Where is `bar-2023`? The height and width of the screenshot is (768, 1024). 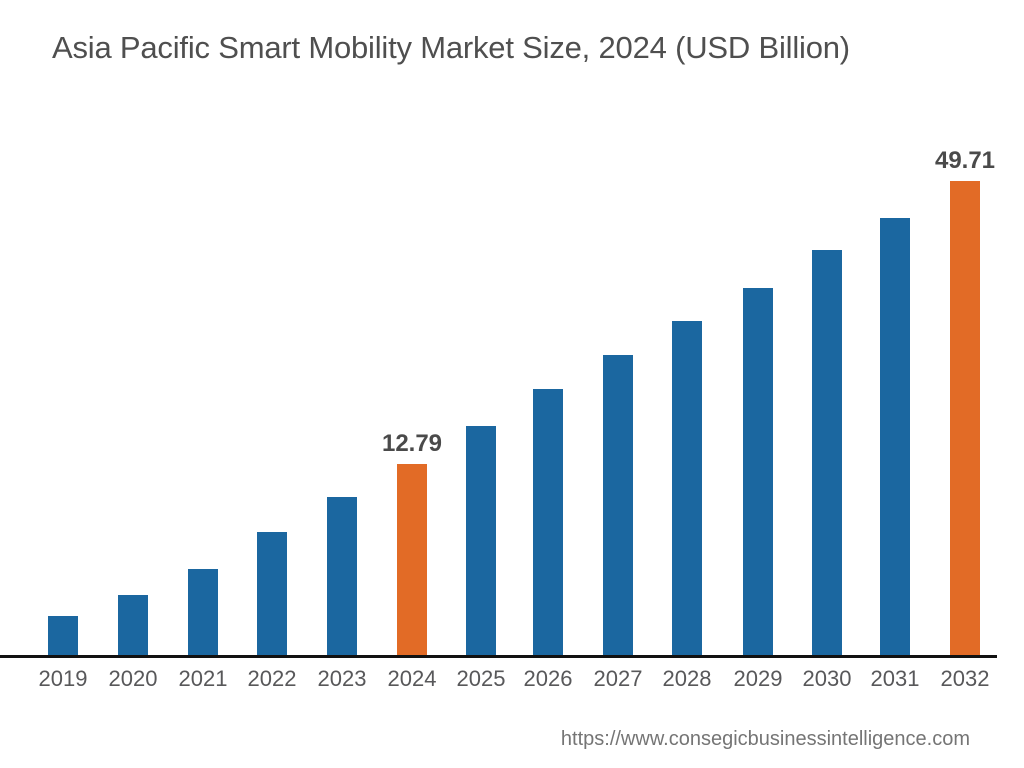 bar-2023 is located at coordinates (342, 577).